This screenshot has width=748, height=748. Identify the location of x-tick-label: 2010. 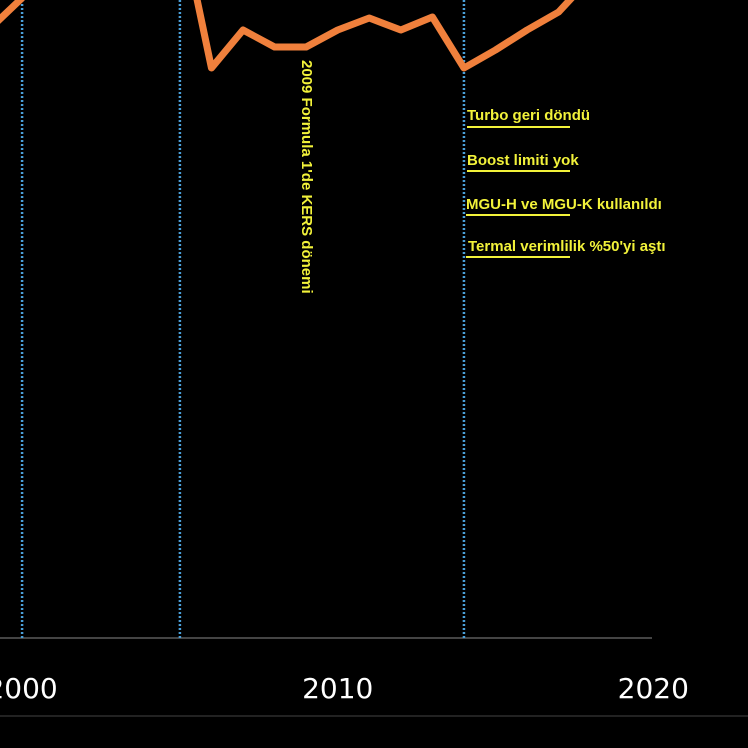
(337, 688).